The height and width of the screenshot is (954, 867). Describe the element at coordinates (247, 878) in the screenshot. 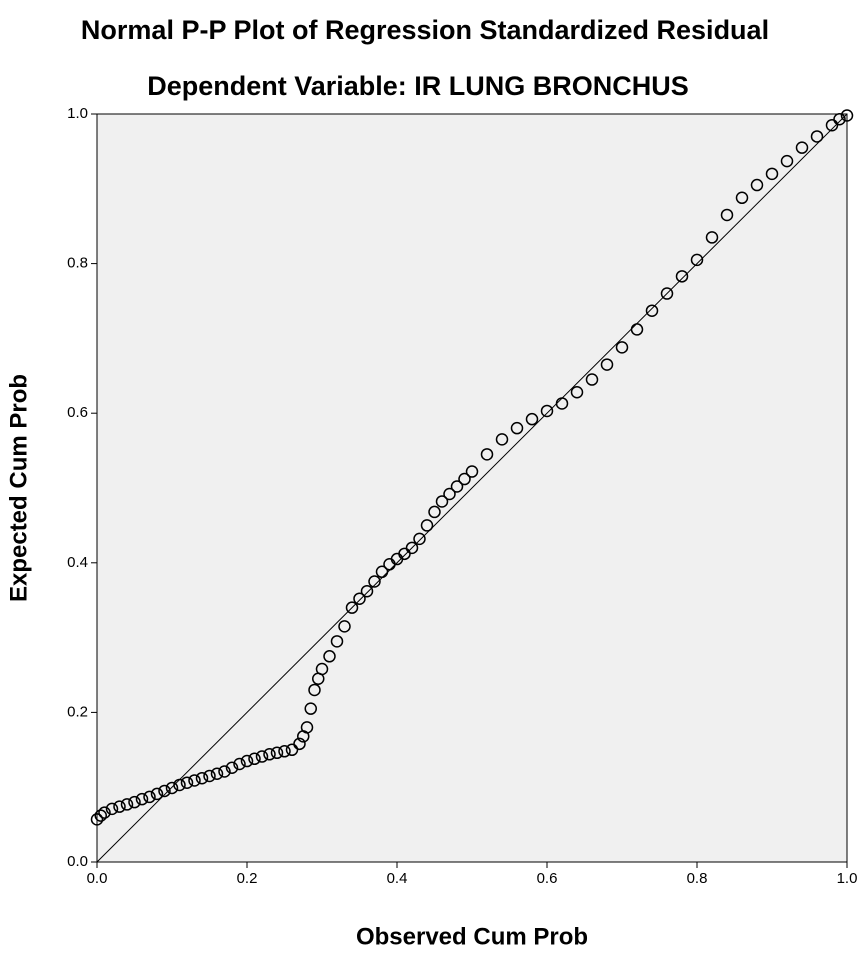

I see `x-tick-label: 0.2` at that location.